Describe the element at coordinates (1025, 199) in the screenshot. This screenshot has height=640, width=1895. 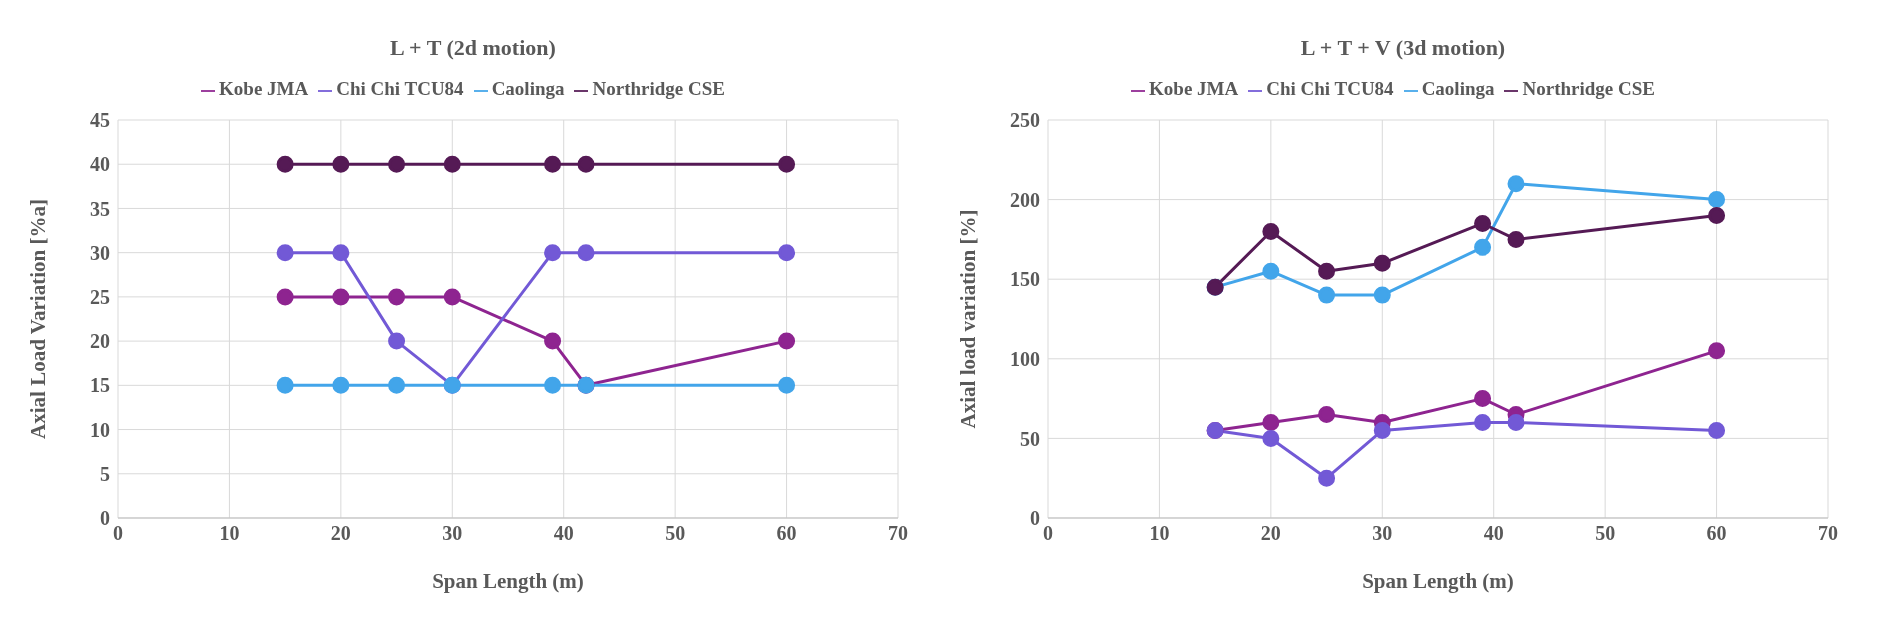
I see `y-tick-label: 200` at that location.